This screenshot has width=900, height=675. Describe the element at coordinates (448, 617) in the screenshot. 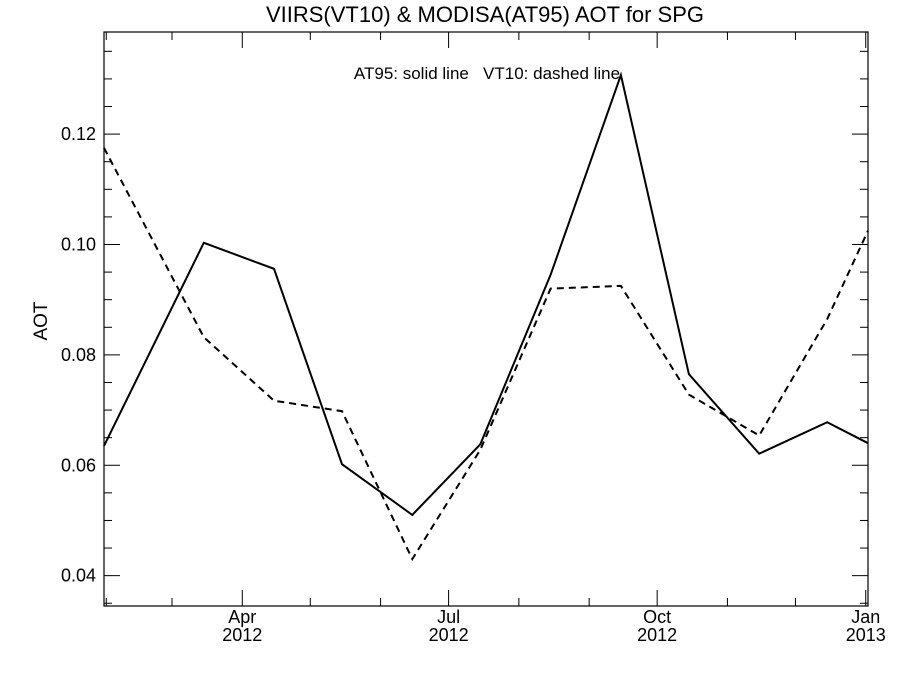

I see `x-tick-month-label: Jul` at that location.